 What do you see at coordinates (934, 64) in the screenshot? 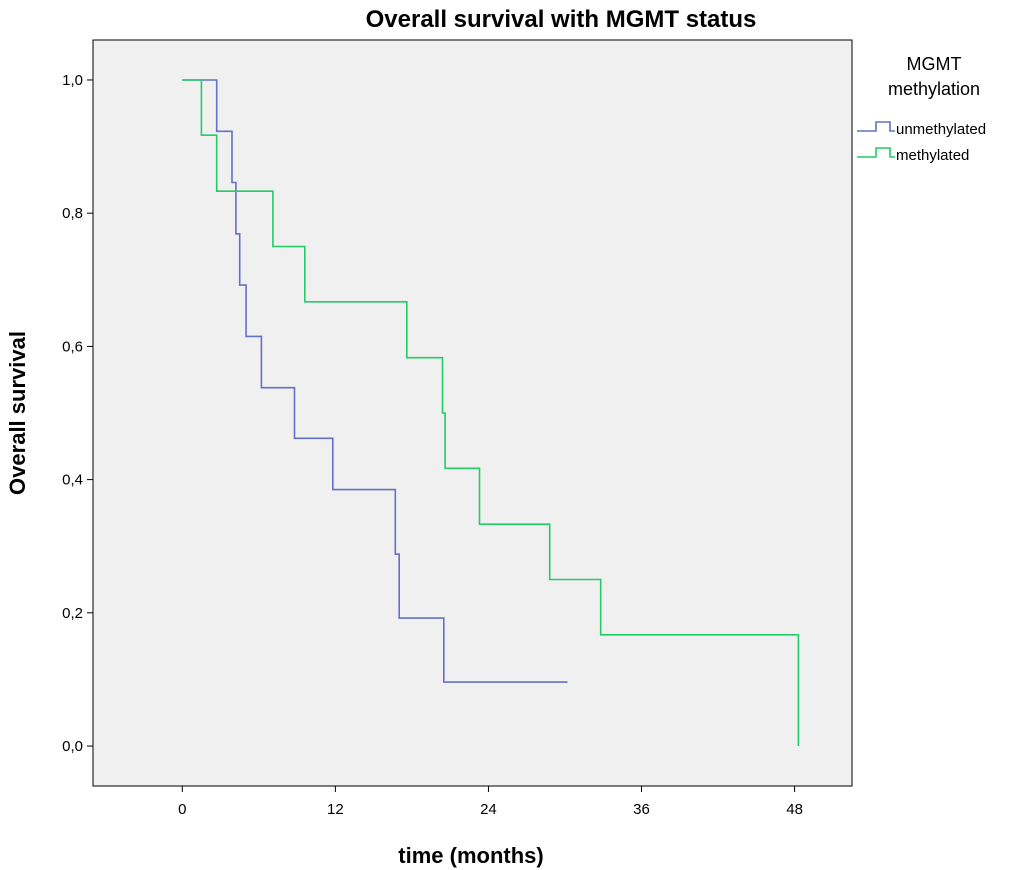
I see `legend-title-line-1: MGMT` at bounding box center [934, 64].